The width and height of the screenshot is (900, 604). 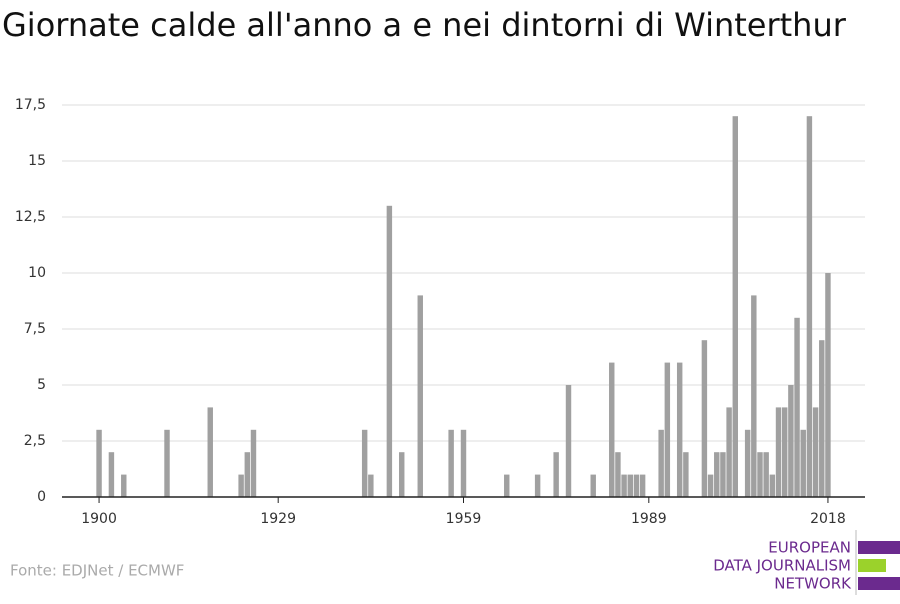 What do you see at coordinates (35, 441) in the screenshot?
I see `y-tick-label: 2,5` at bounding box center [35, 441].